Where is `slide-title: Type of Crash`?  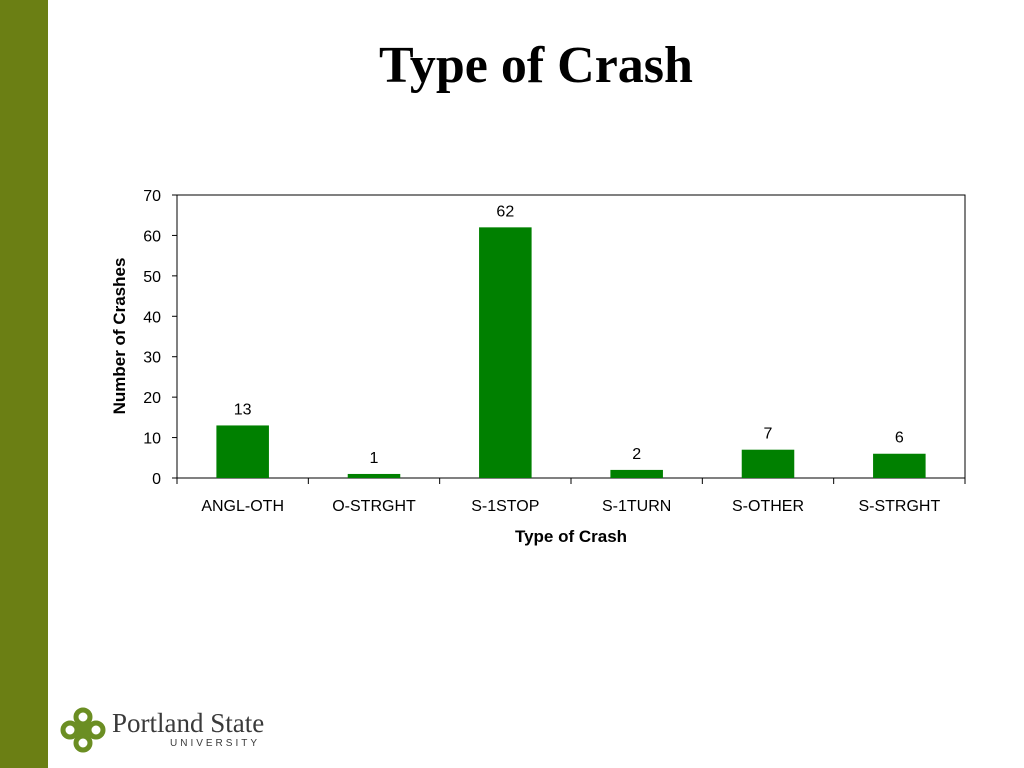 slide-title: Type of Crash is located at coordinates (536, 65).